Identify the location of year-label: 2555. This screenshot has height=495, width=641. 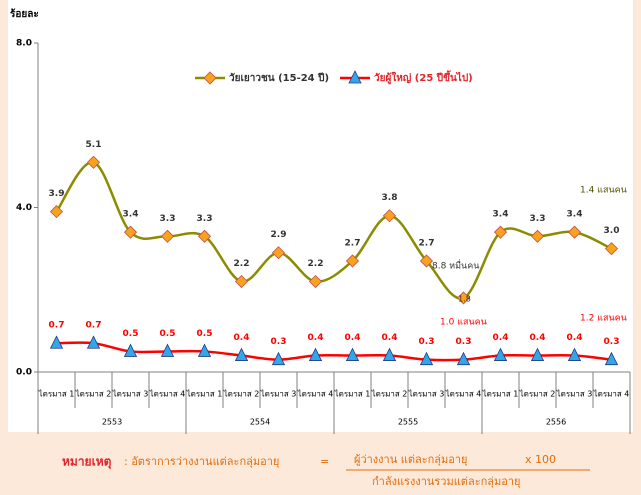
(408, 422).